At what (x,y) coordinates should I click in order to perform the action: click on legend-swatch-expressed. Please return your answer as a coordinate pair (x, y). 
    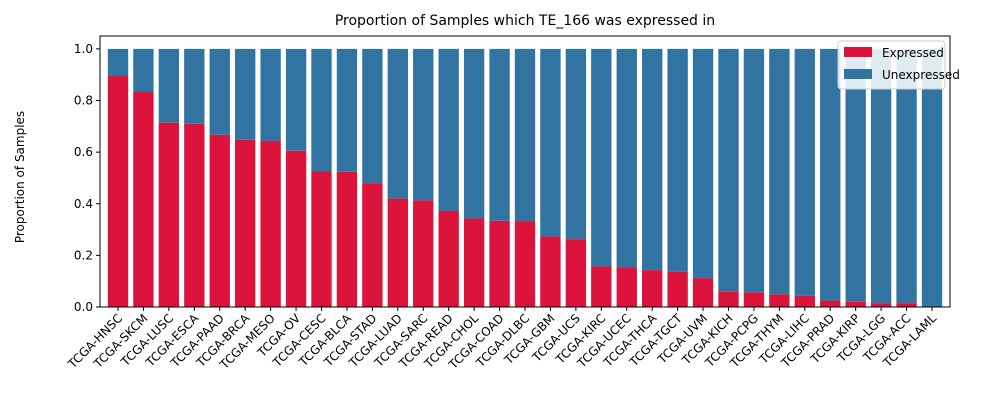
    Looking at the image, I should click on (858, 52).